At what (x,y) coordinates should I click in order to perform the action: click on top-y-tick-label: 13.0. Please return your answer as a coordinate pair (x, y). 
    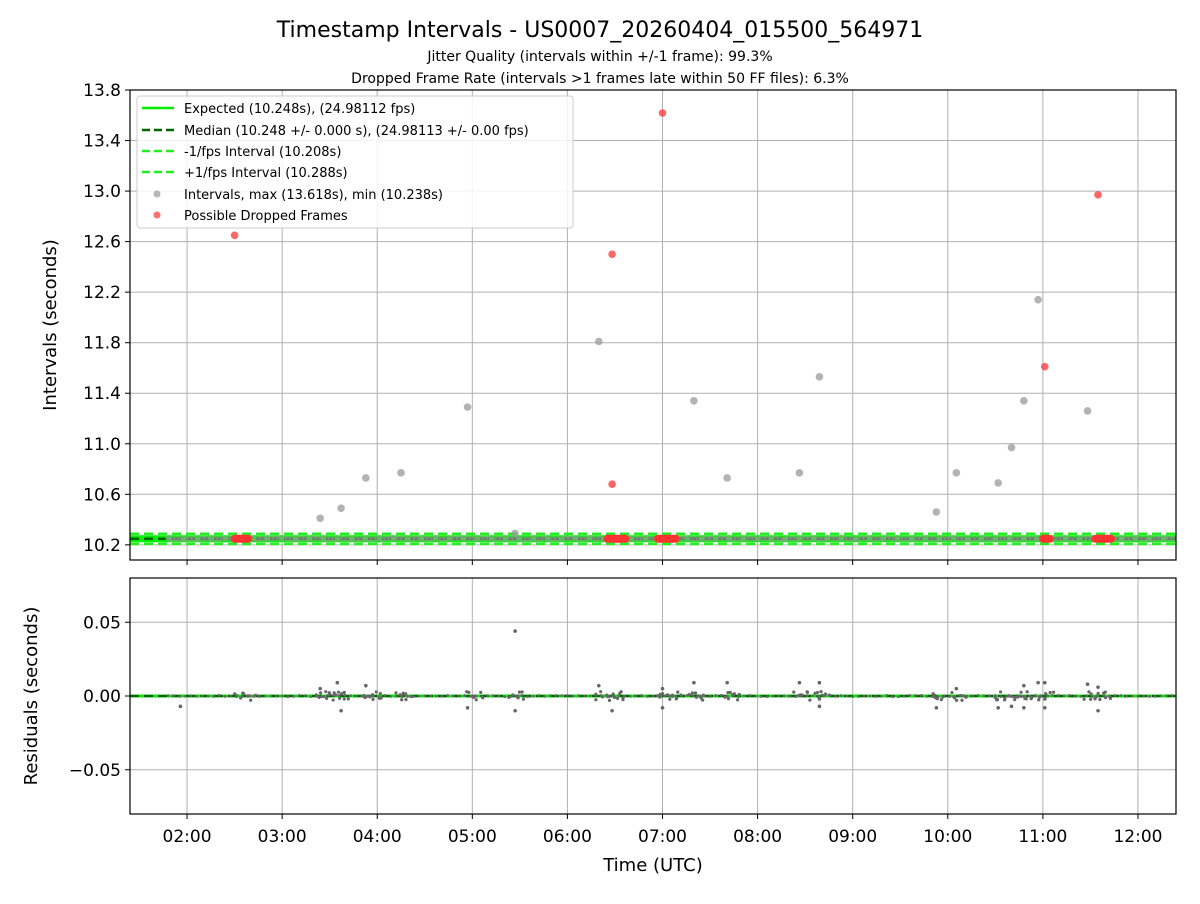
    Looking at the image, I should click on (102, 192).